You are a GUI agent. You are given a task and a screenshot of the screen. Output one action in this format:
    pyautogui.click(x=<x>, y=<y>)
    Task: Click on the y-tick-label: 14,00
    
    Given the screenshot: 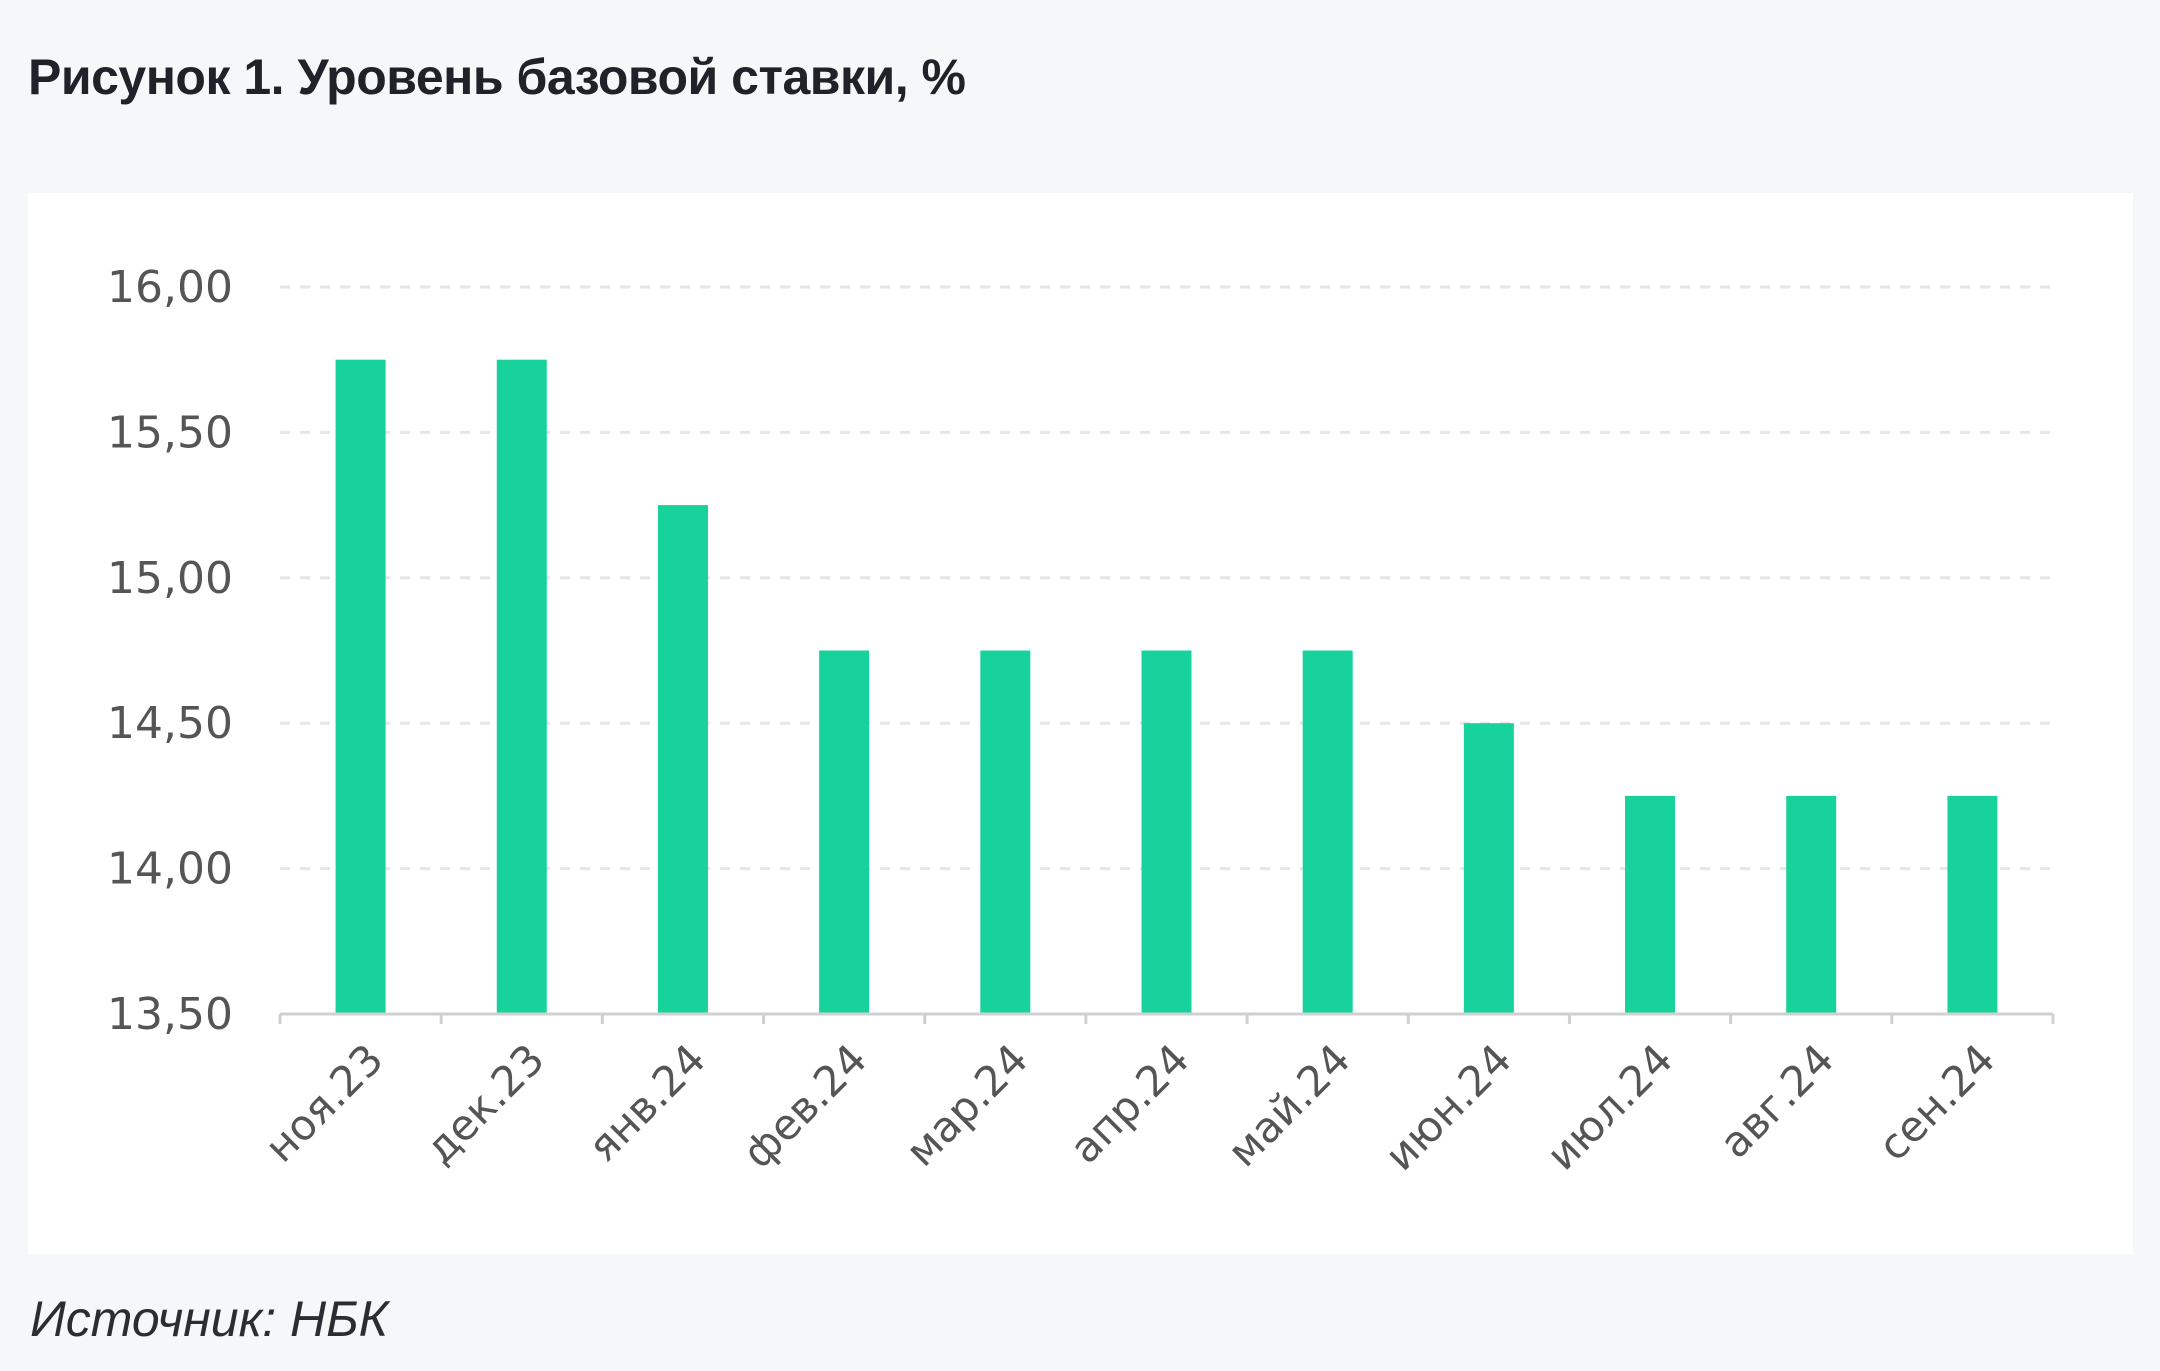 What is the action you would take?
    pyautogui.click(x=170, y=869)
    